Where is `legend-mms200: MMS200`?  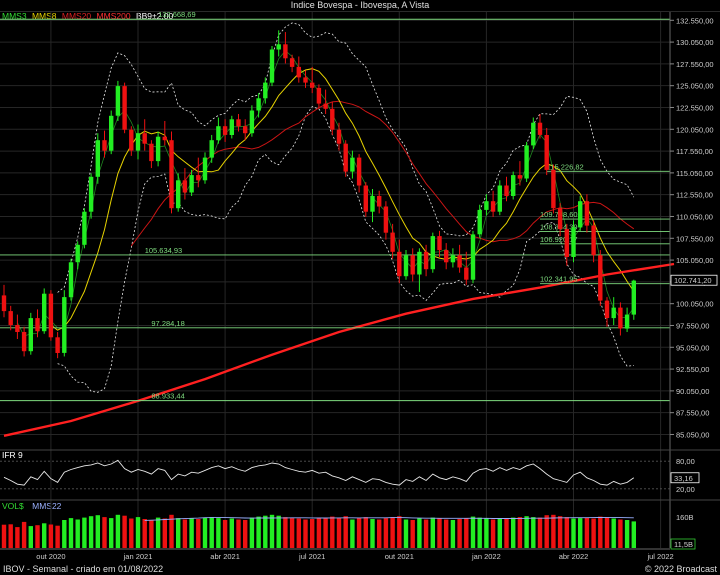 legend-mms200: MMS200 is located at coordinates (113, 16).